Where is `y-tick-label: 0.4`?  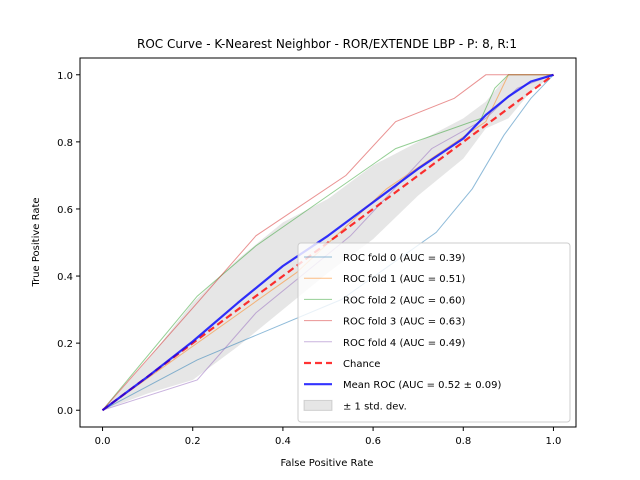 y-tick-label: 0.4 is located at coordinates (65, 277).